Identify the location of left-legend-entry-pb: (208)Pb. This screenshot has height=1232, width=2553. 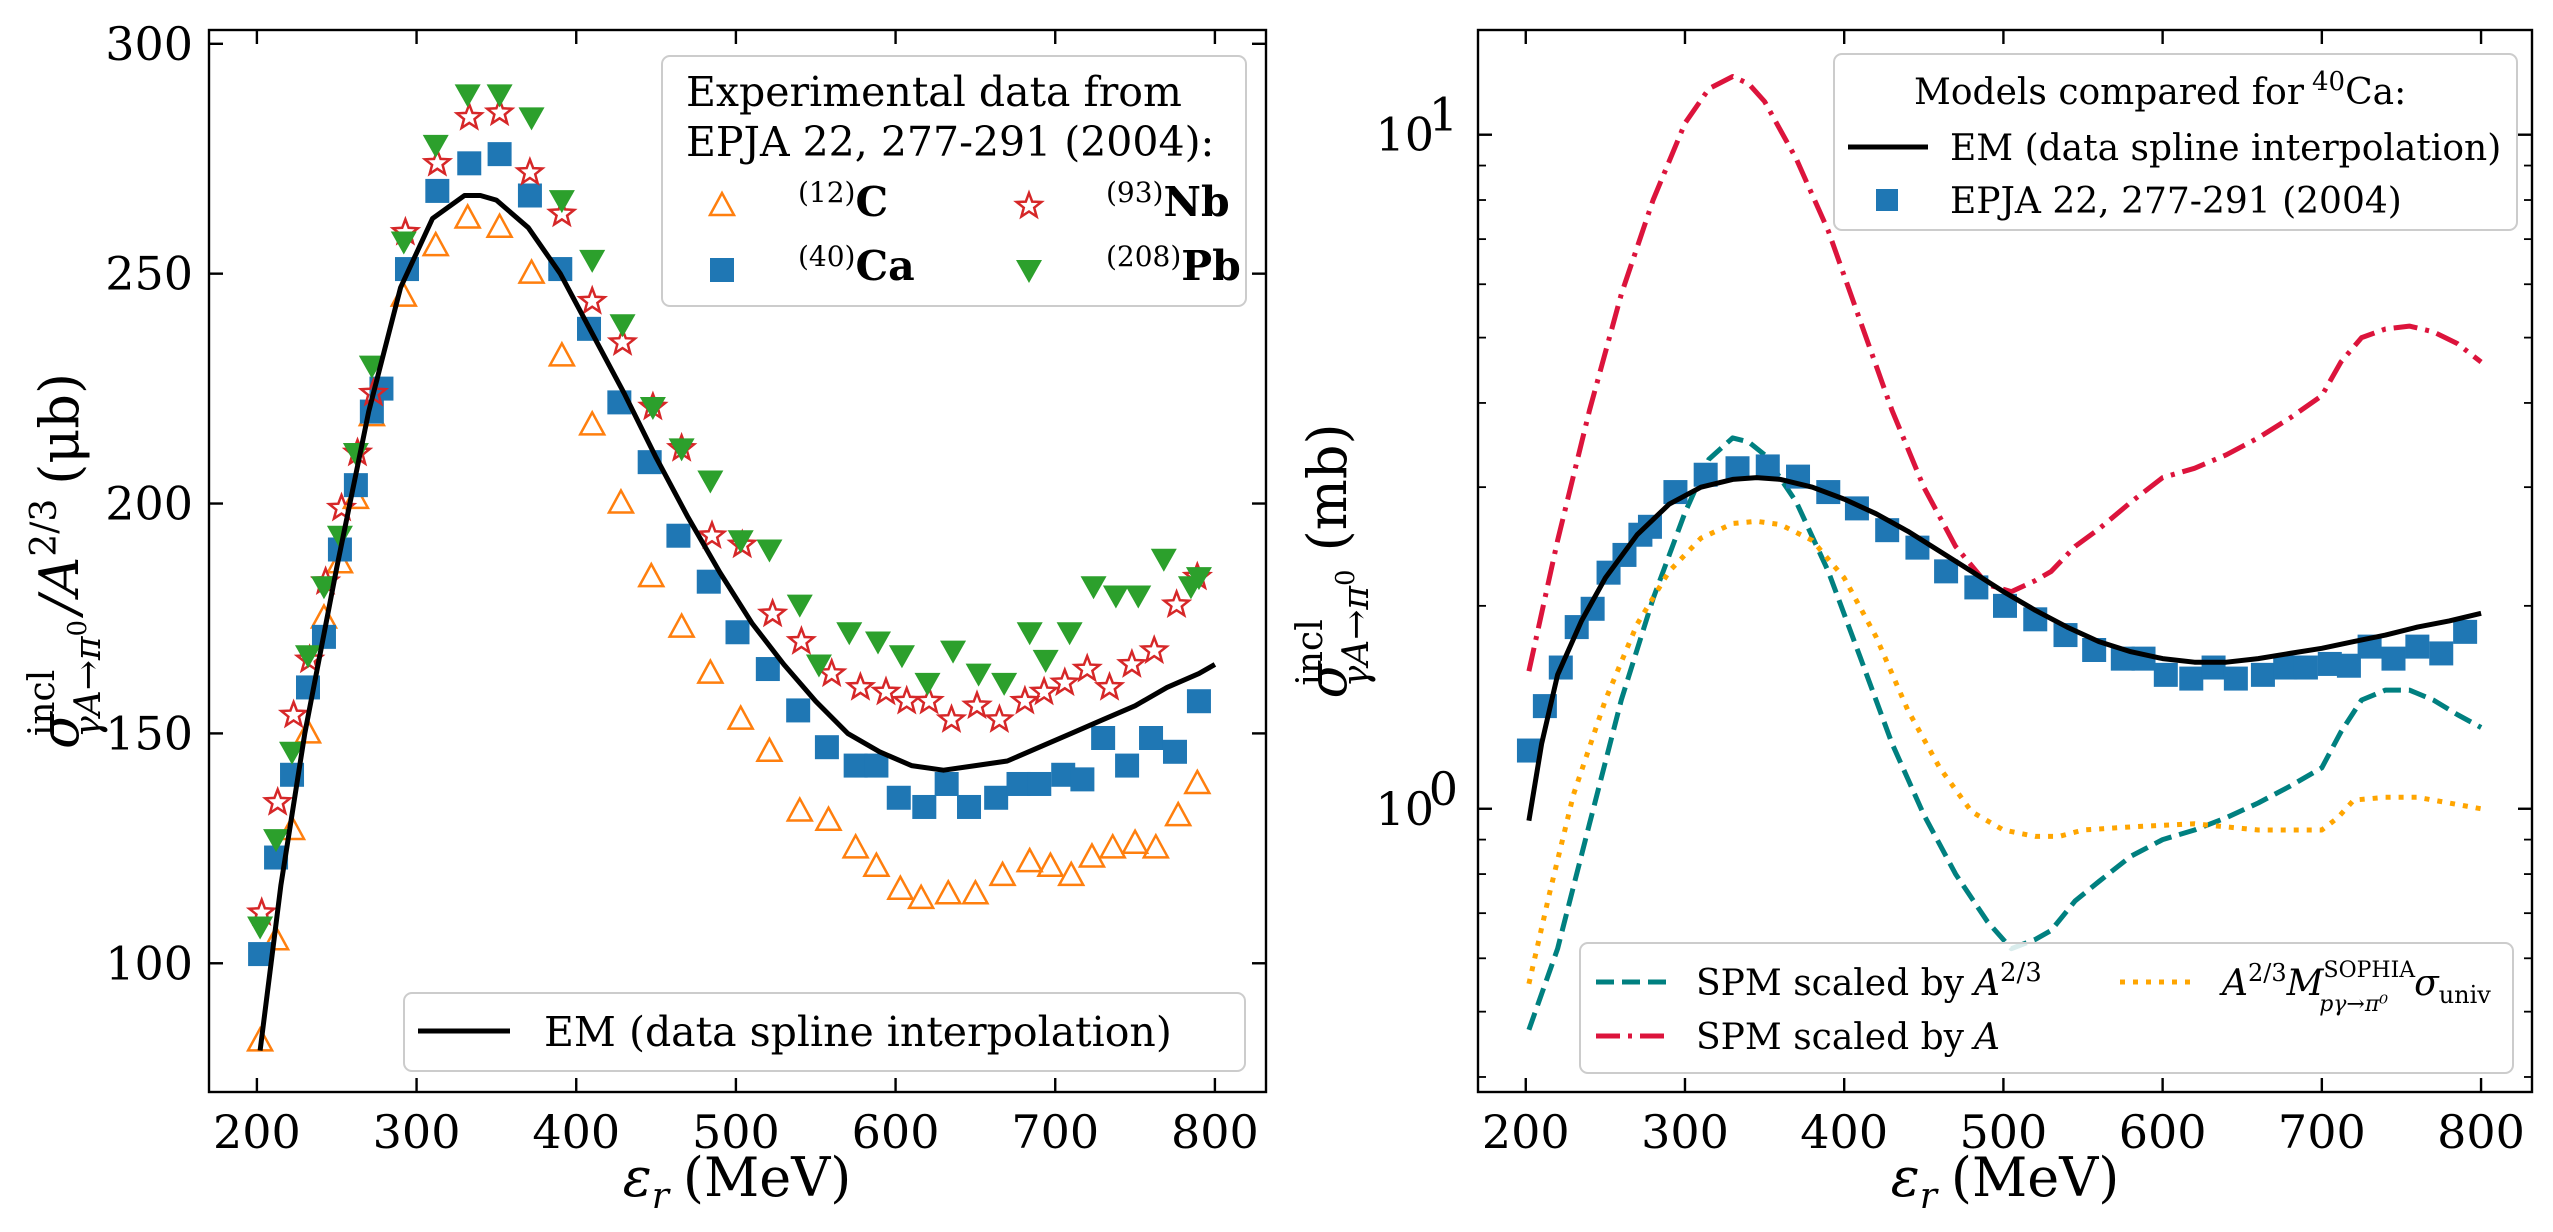
(1128, 265).